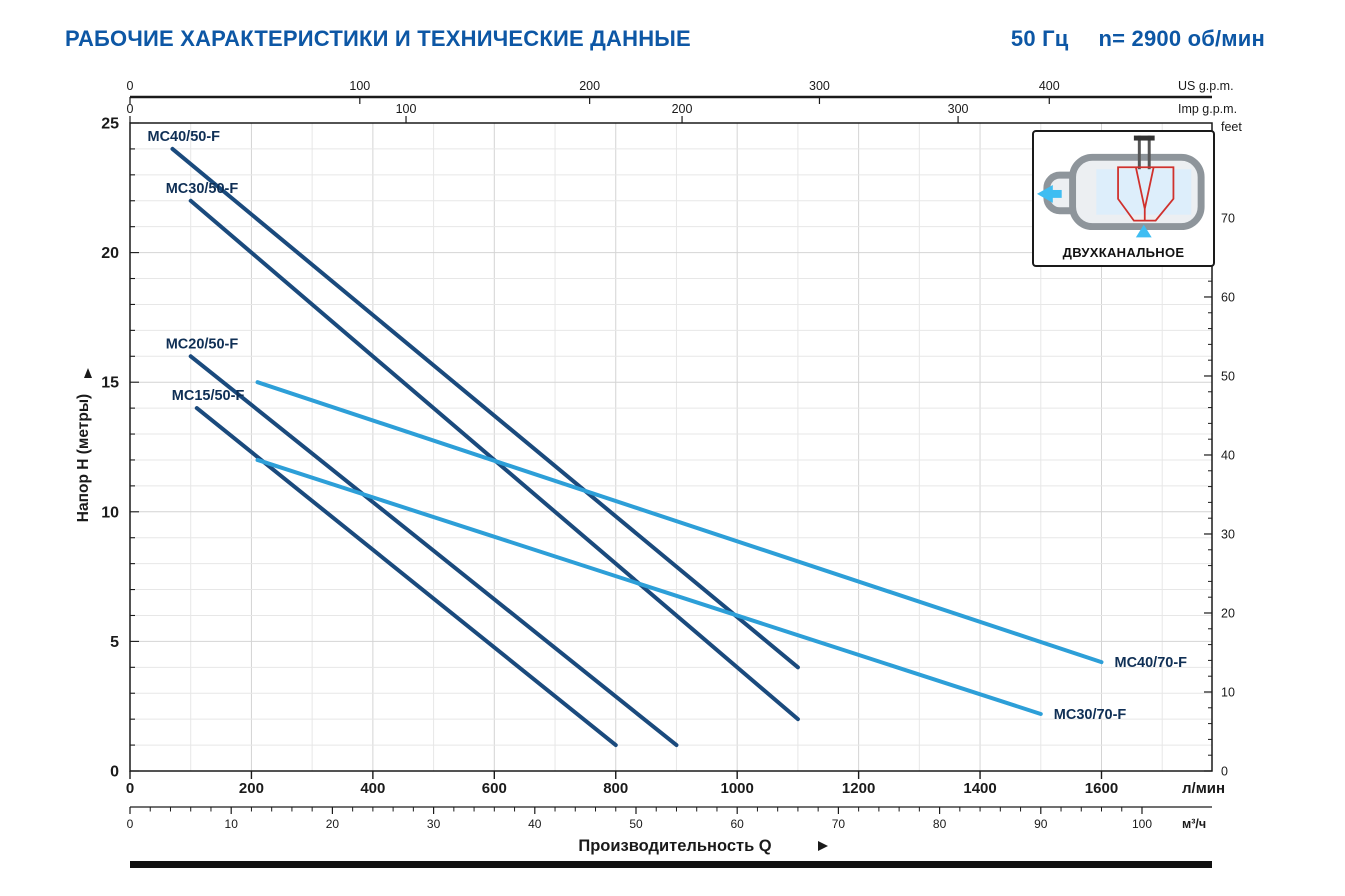  What do you see at coordinates (1142, 824) in the screenshot?
I see `m3h-tick-label: 100` at bounding box center [1142, 824].